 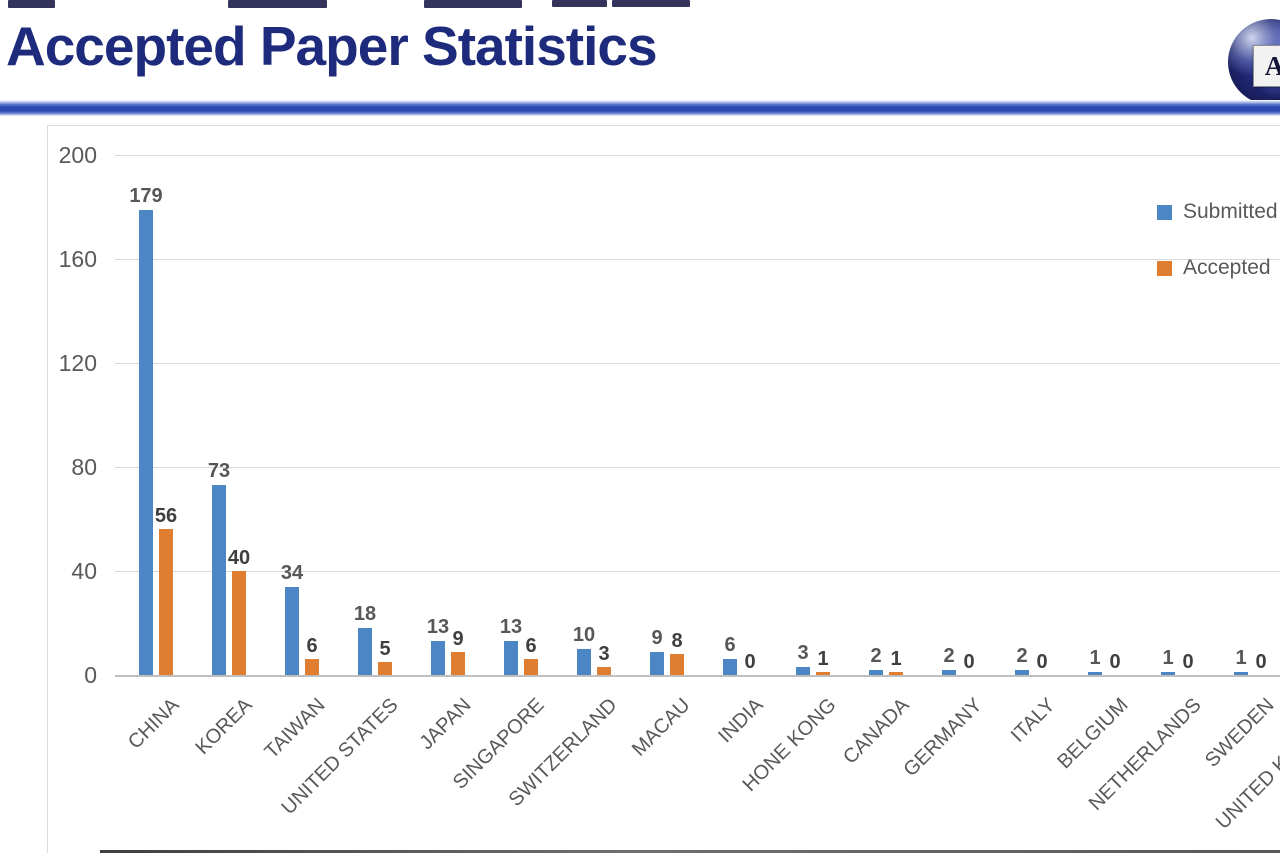 I want to click on legend-item-accepted: Accepted, so click(x=1214, y=268).